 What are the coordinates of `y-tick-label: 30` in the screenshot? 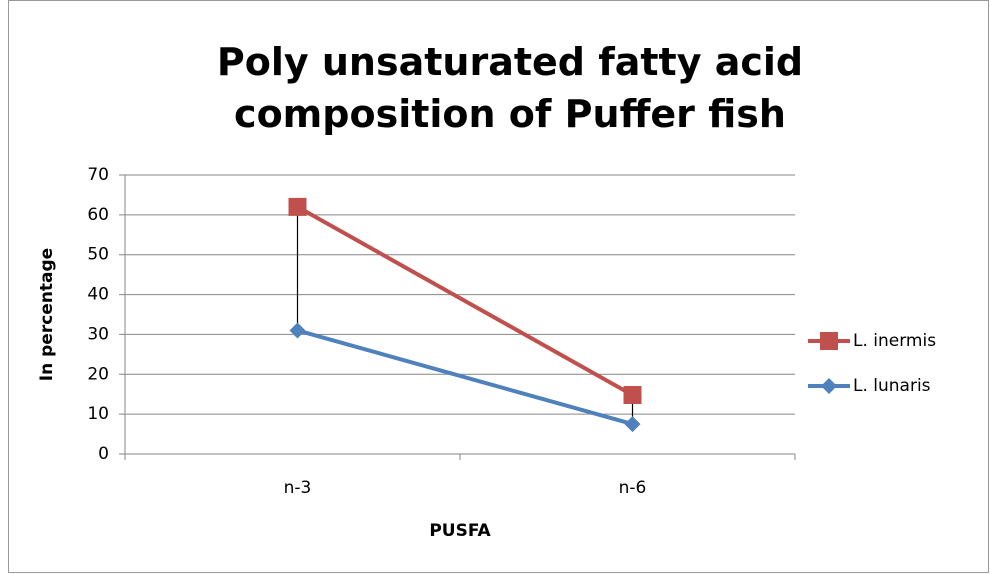 It's located at (98, 334).